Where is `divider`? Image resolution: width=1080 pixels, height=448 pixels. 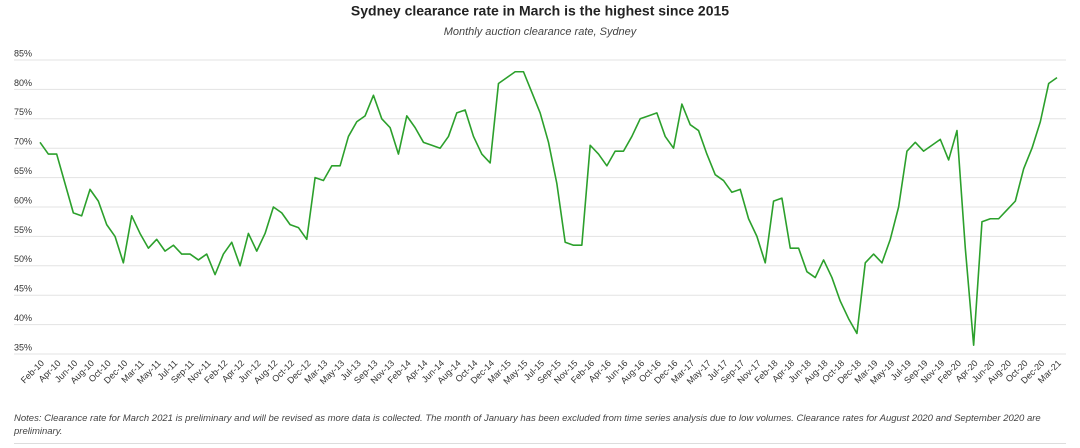 divider is located at coordinates (540, 443).